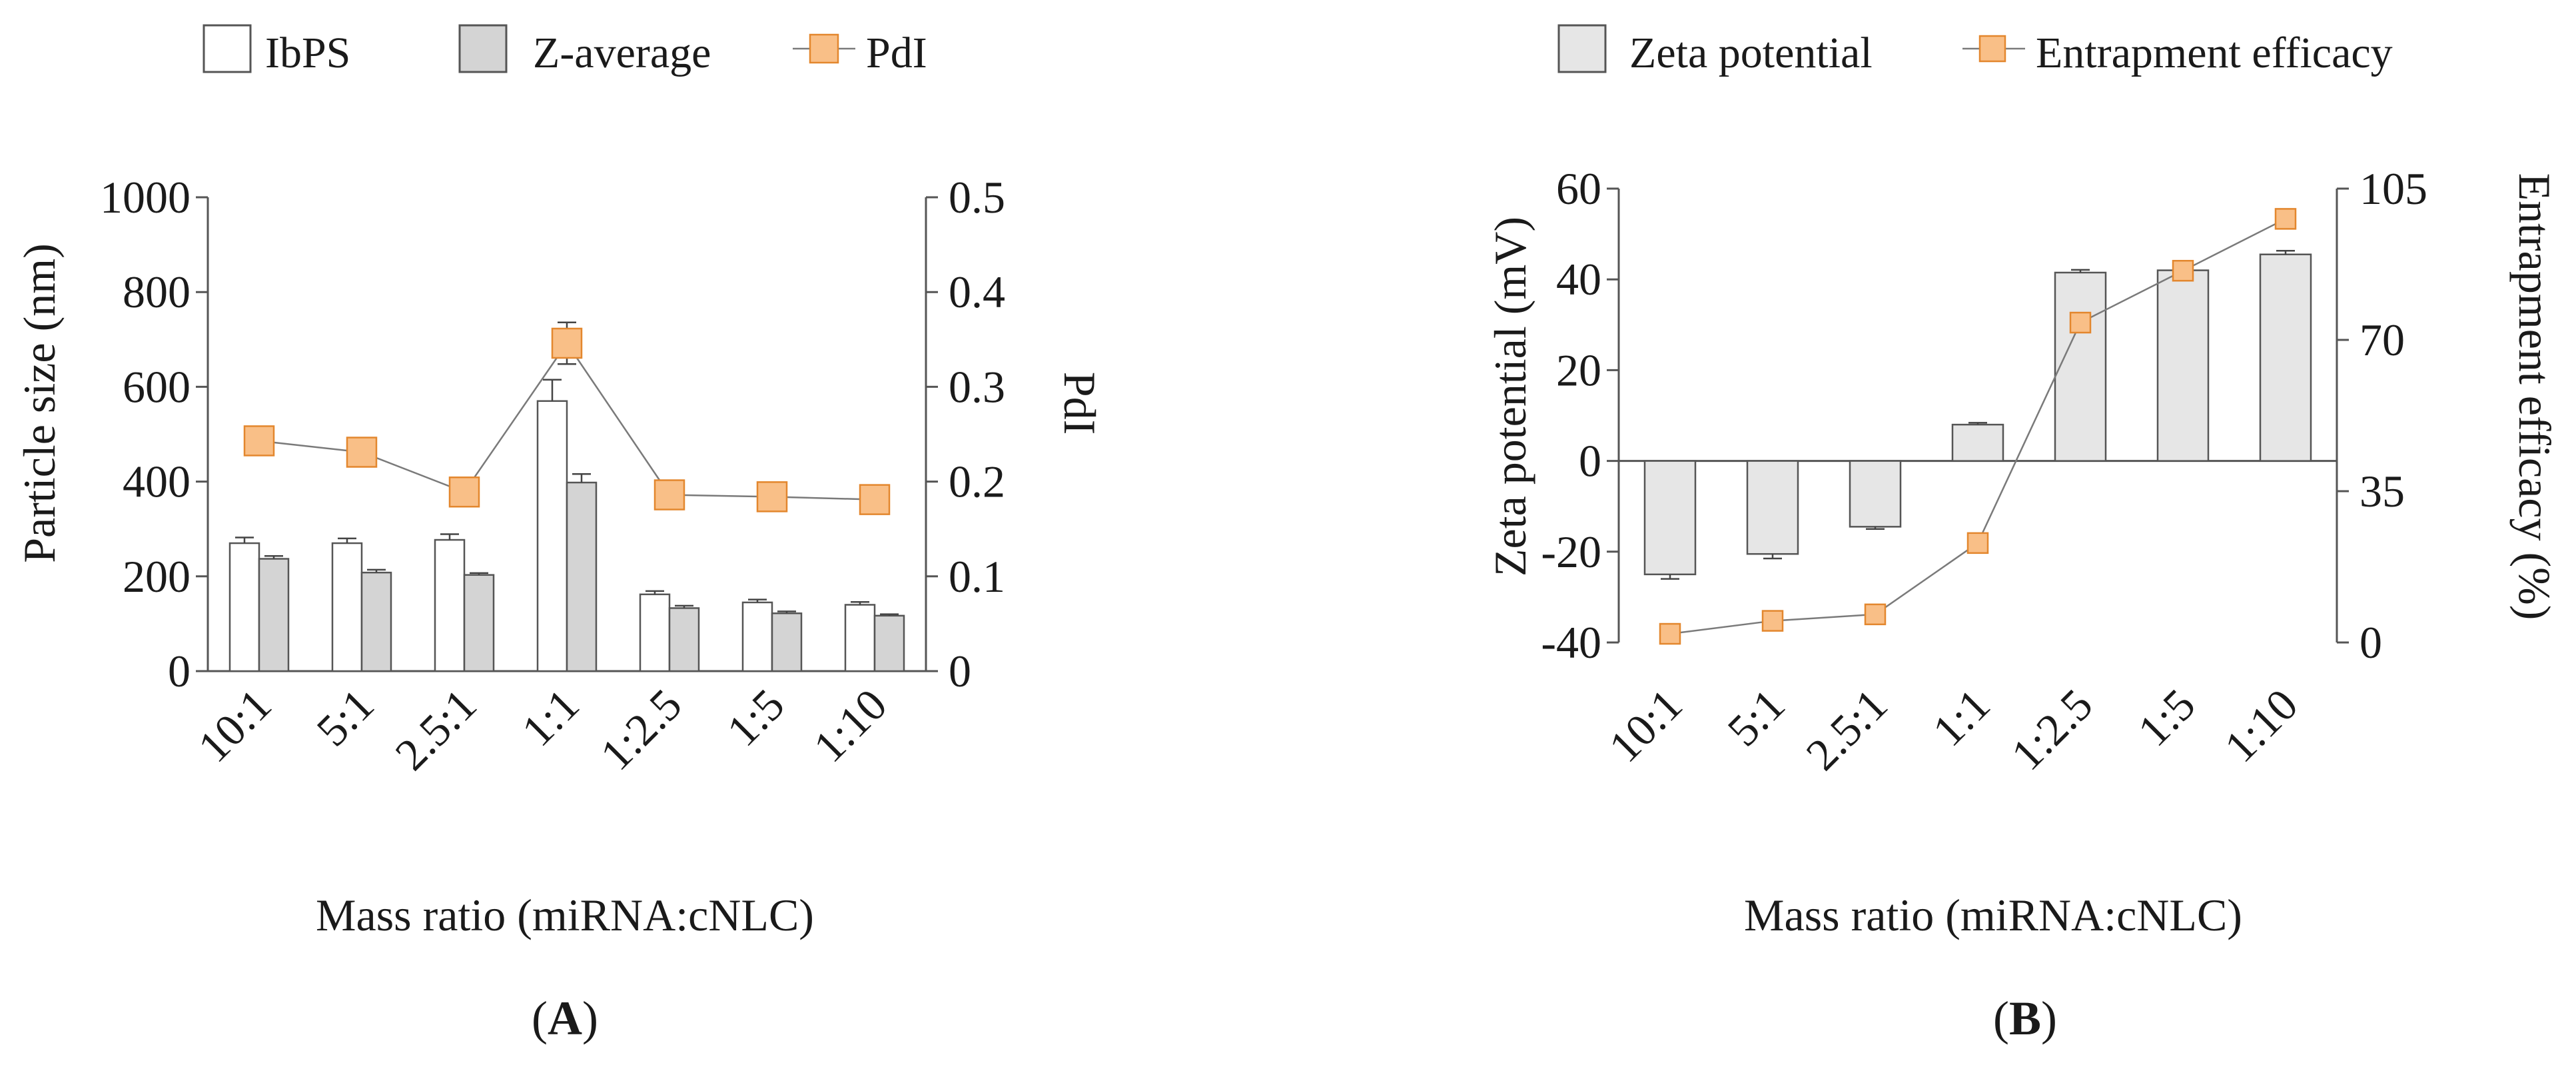 The height and width of the screenshot is (1065, 2576). Describe the element at coordinates (960, 671) in the screenshot. I see `y2-tick-label-a: 0` at that location.